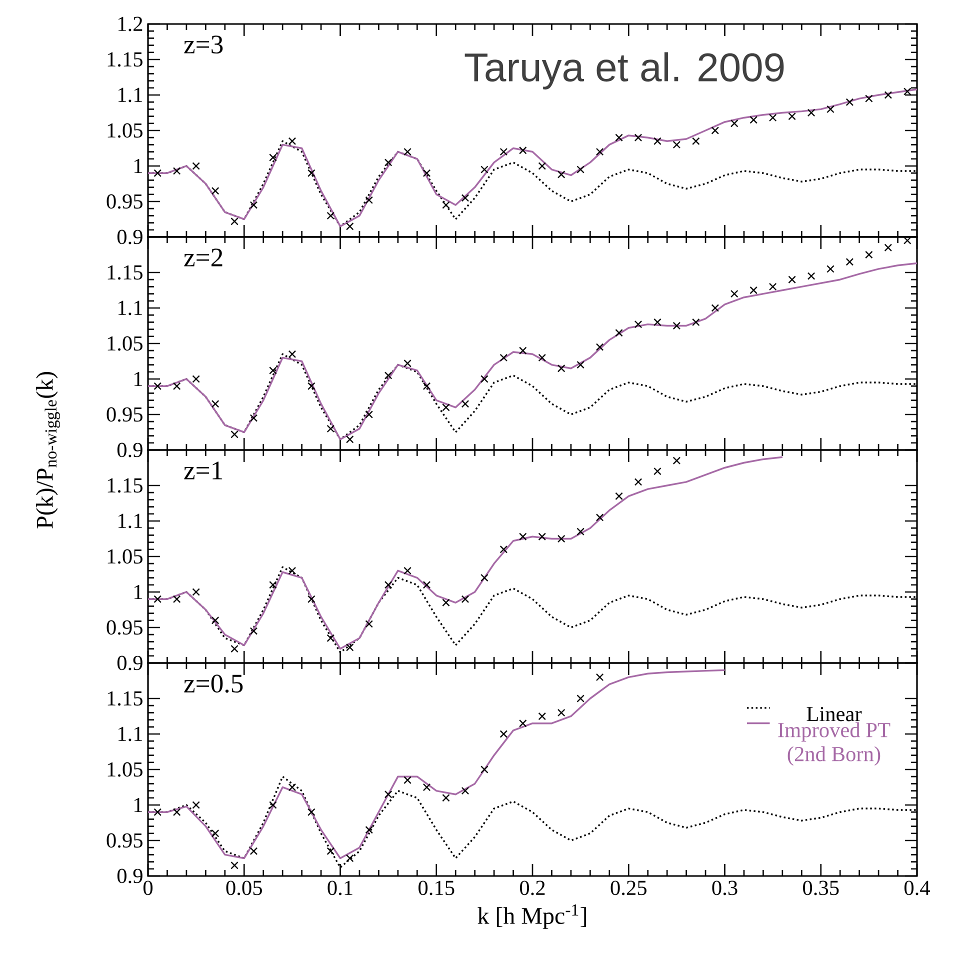 This screenshot has width=967, height=962. Describe the element at coordinates (203, 257) in the screenshot. I see `chart-title: z=2` at that location.